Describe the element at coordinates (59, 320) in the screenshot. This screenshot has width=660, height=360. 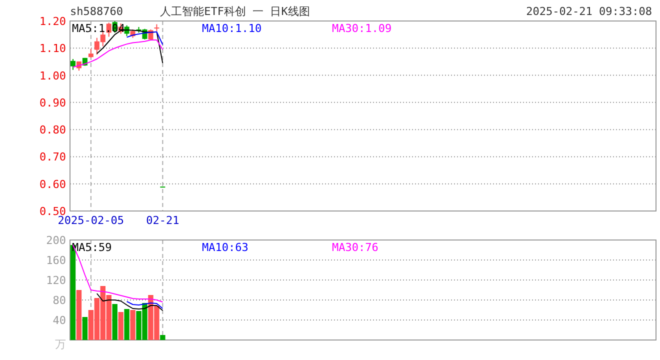
I see `y-tick-label: 40` at that location.